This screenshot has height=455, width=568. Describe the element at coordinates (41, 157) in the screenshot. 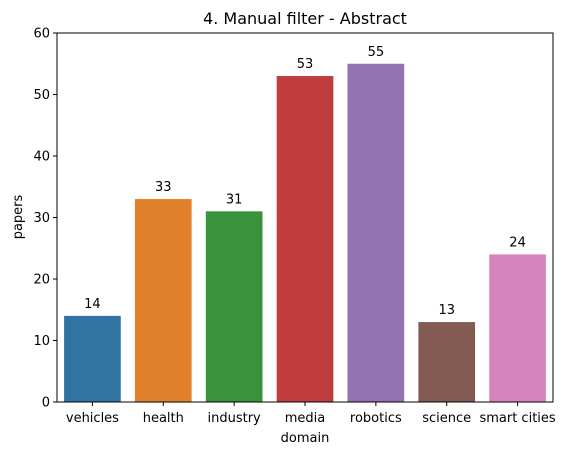

I see `y-tick-label: 40` at that location.